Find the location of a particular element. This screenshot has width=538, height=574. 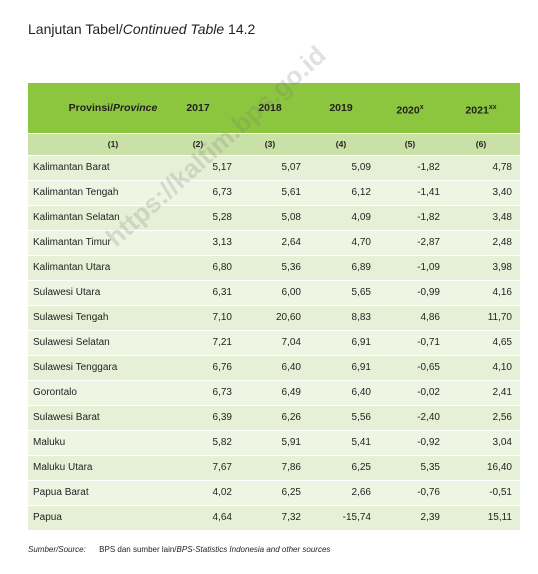

table-row: Maluku Utara 7,67 7,86 6,25 5,35 16,40 is located at coordinates (274, 468).